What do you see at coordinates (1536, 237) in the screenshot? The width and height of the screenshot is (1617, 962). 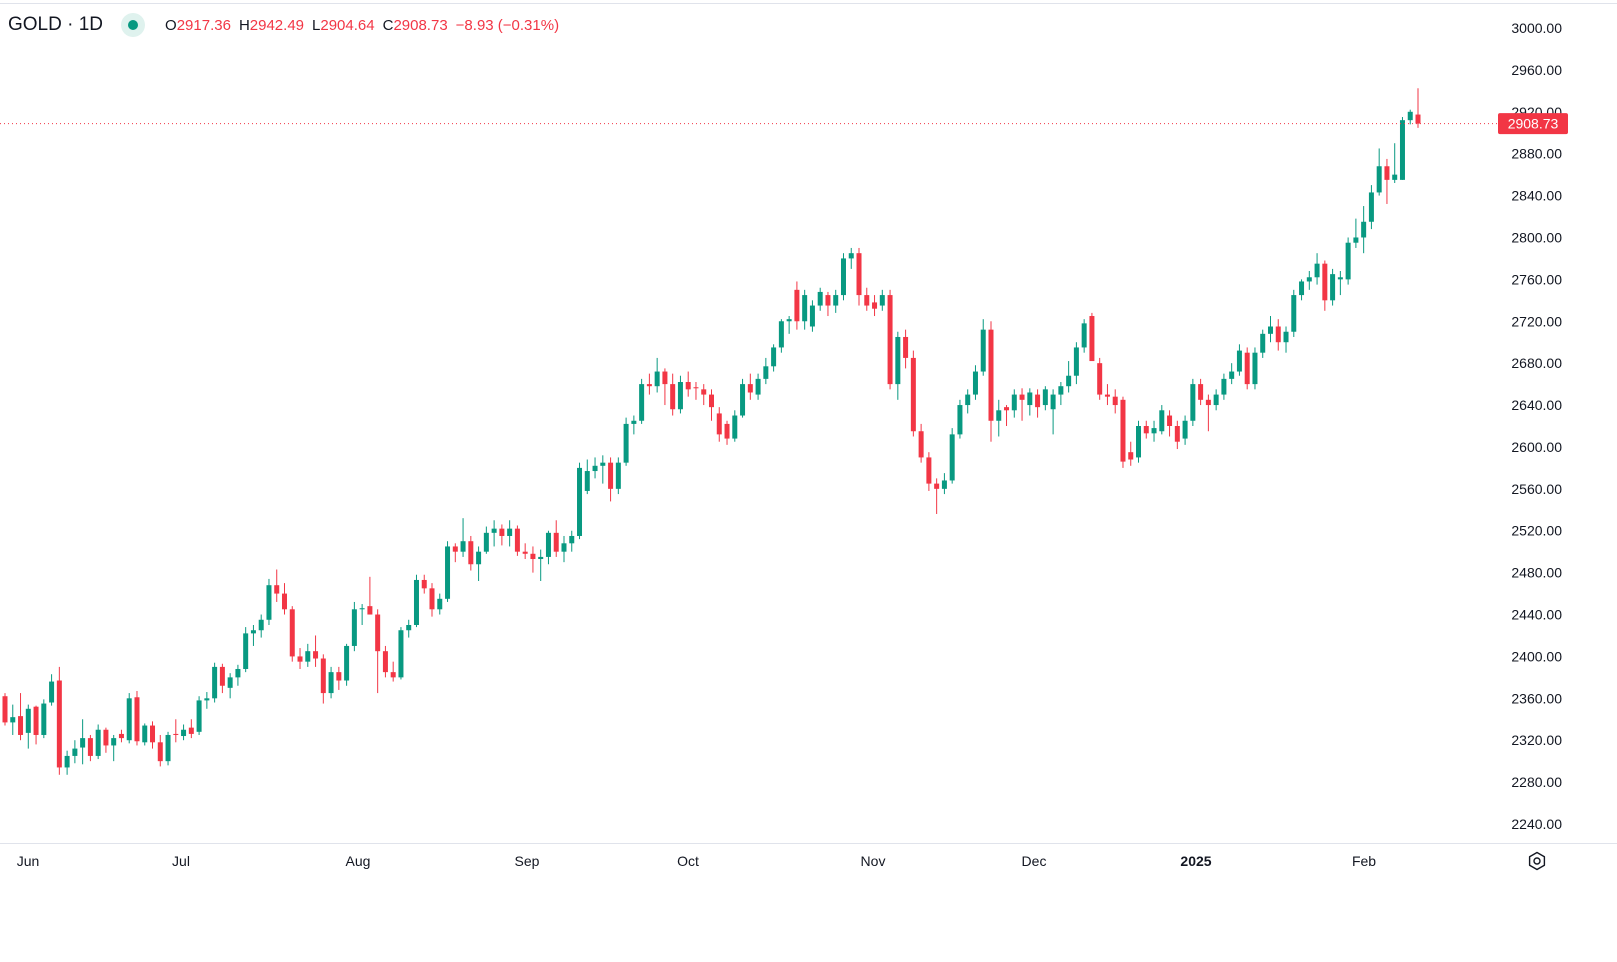 I see `price-tick-label: 2800.00` at bounding box center [1536, 237].